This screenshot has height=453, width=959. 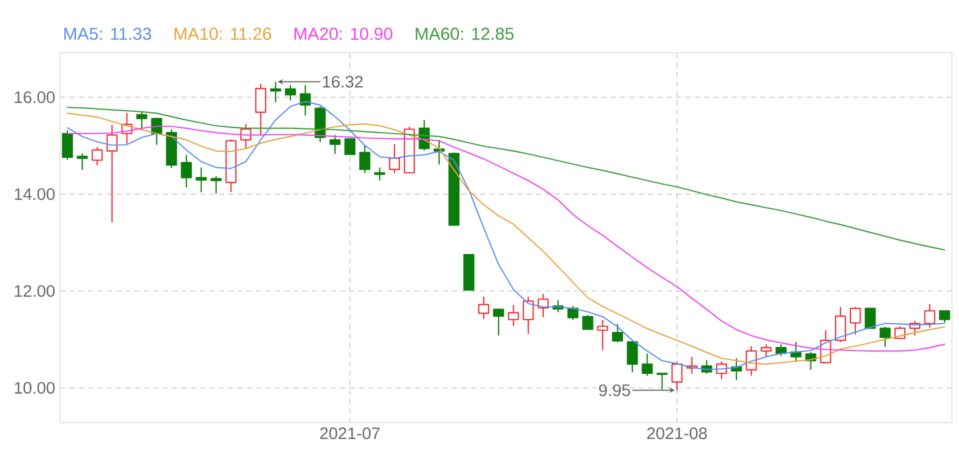 What do you see at coordinates (34, 194) in the screenshot?
I see `y-tick-label: 14.00` at bounding box center [34, 194].